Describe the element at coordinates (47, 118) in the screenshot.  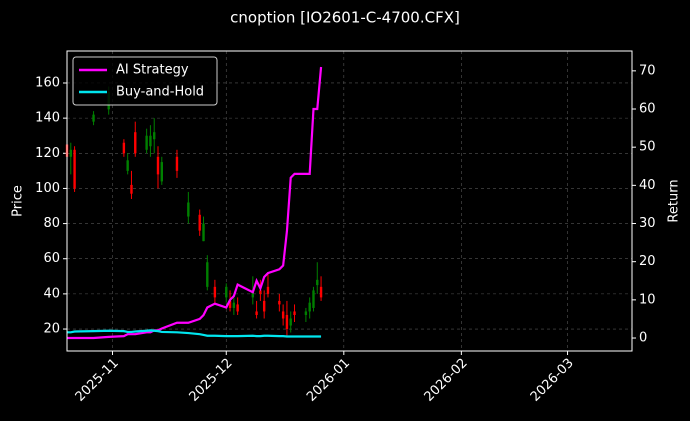
I see `y-tick-label: 140` at that location.